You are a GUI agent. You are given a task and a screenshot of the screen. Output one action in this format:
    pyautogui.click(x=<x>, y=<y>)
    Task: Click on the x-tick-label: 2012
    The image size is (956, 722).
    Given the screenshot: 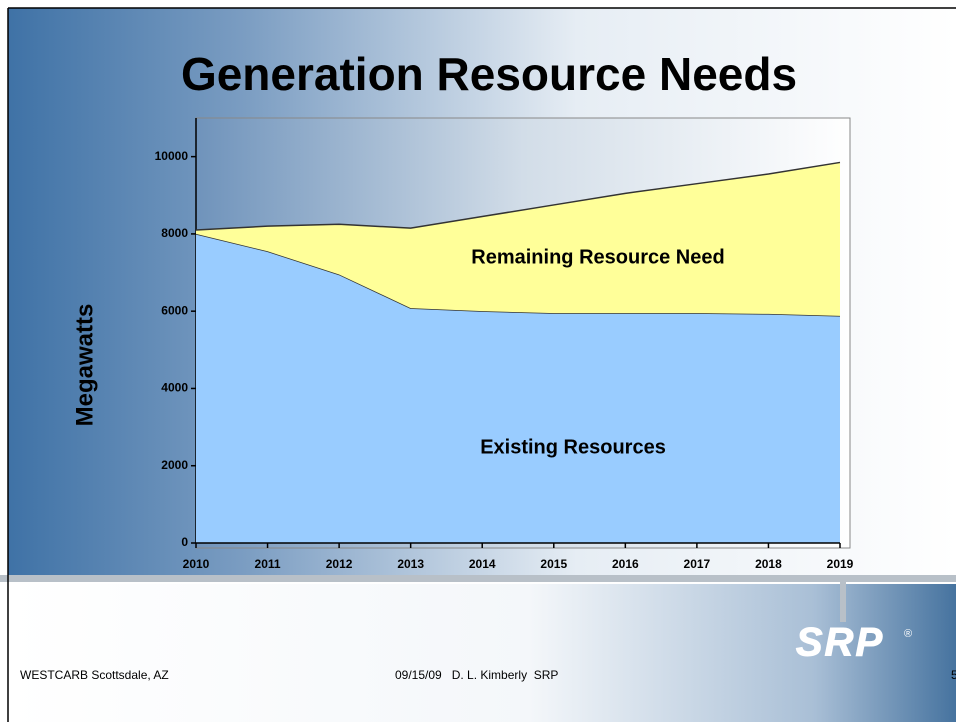 What is the action you would take?
    pyautogui.click(x=339, y=564)
    